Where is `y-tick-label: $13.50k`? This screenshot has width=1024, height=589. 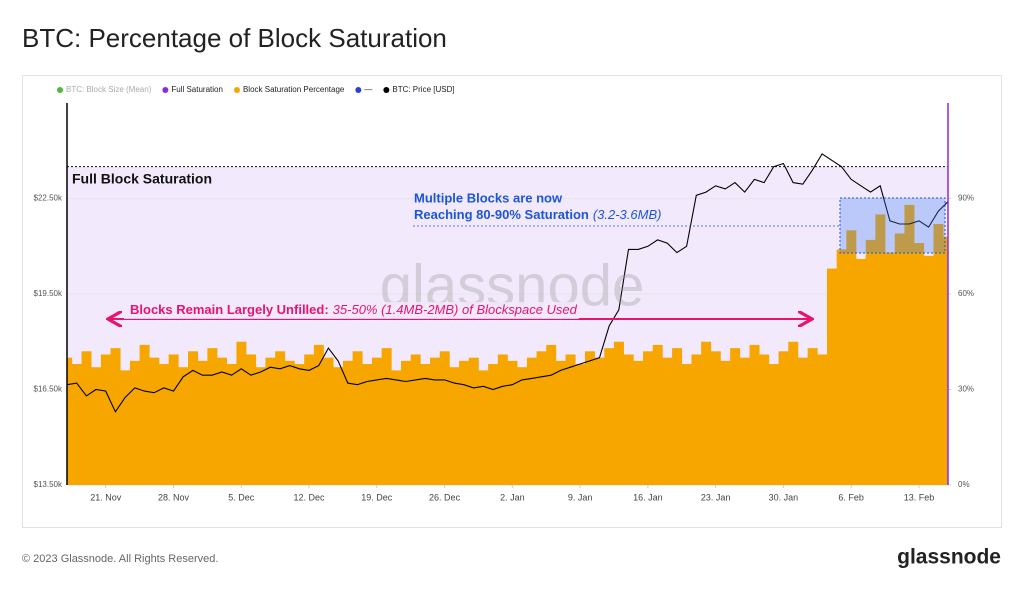 y-tick-label: $13.50k is located at coordinates (48, 484).